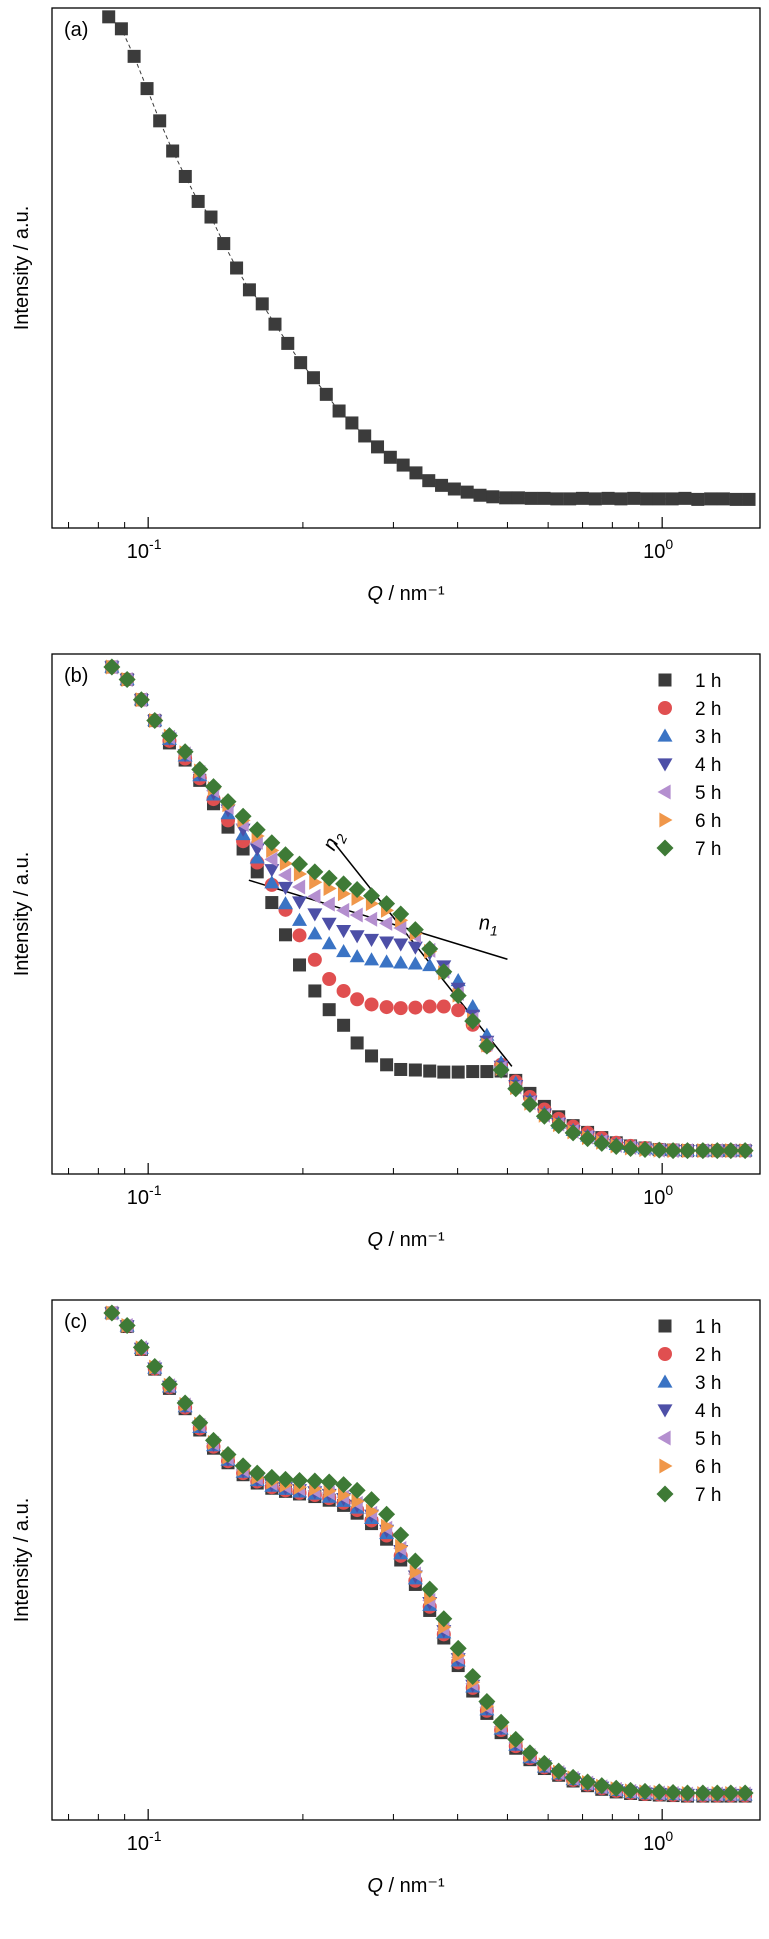  What do you see at coordinates (22, 1560) in the screenshot?
I see `y-axis-label-c: Intensity / a.u.` at bounding box center [22, 1560].